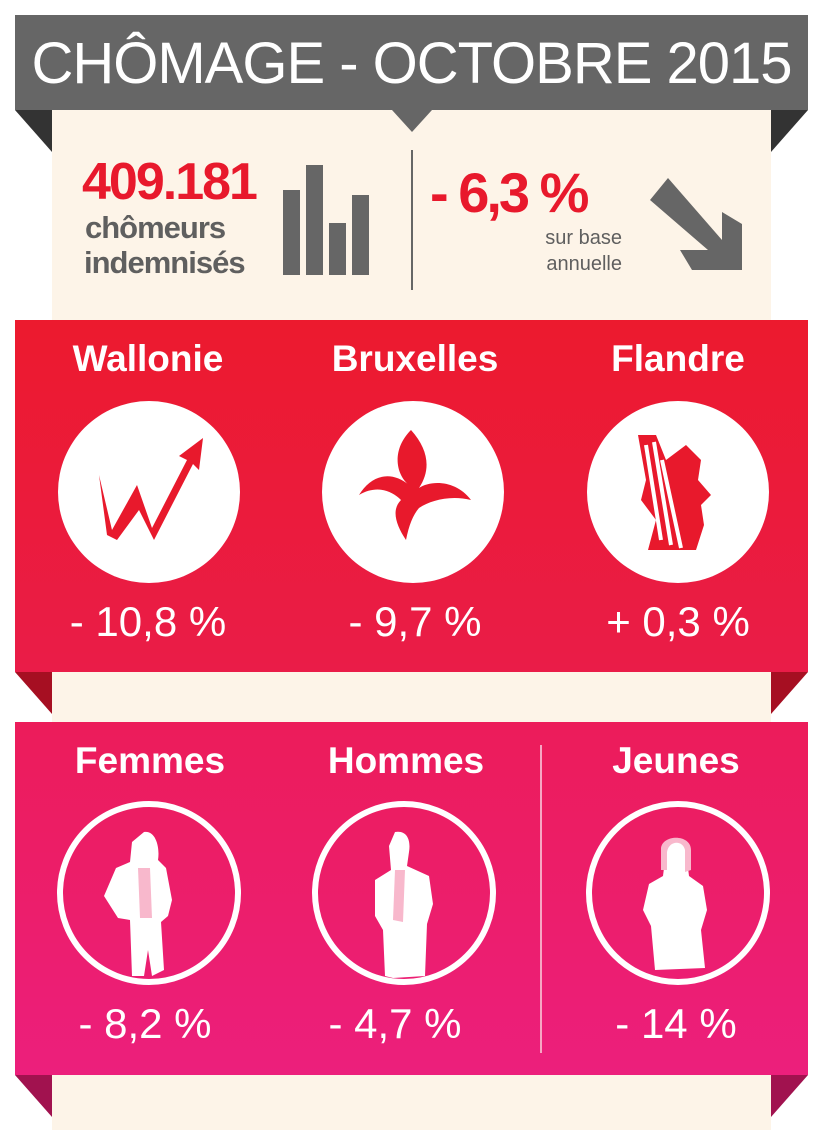  I want to click on region-name: Wallonie, so click(148, 358).